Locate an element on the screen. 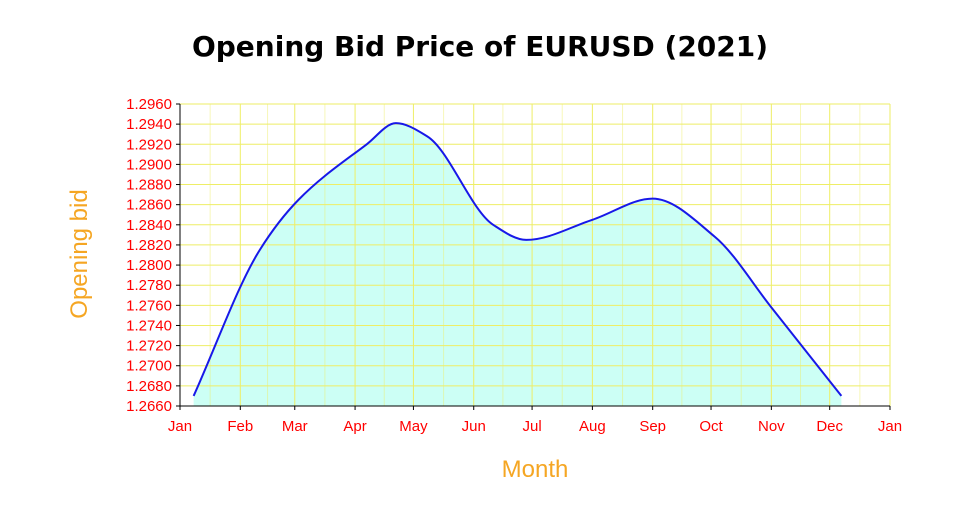 This screenshot has height=505, width=960. y-tick-label: 1.2760 is located at coordinates (149, 305).